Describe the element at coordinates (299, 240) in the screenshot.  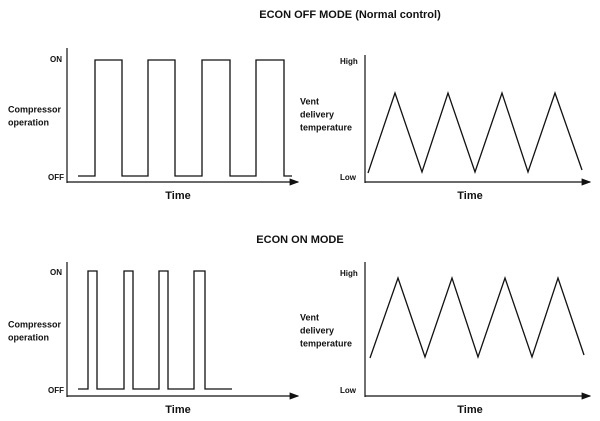
I see `section-title: ECON ON MODE` at that location.